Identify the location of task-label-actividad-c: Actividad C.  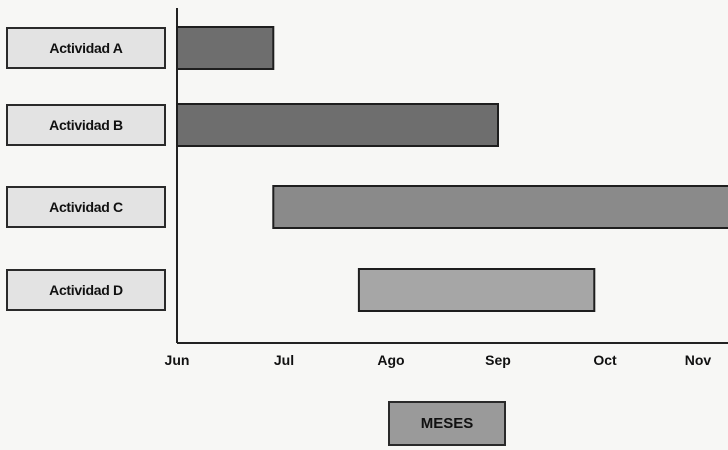
(86, 207).